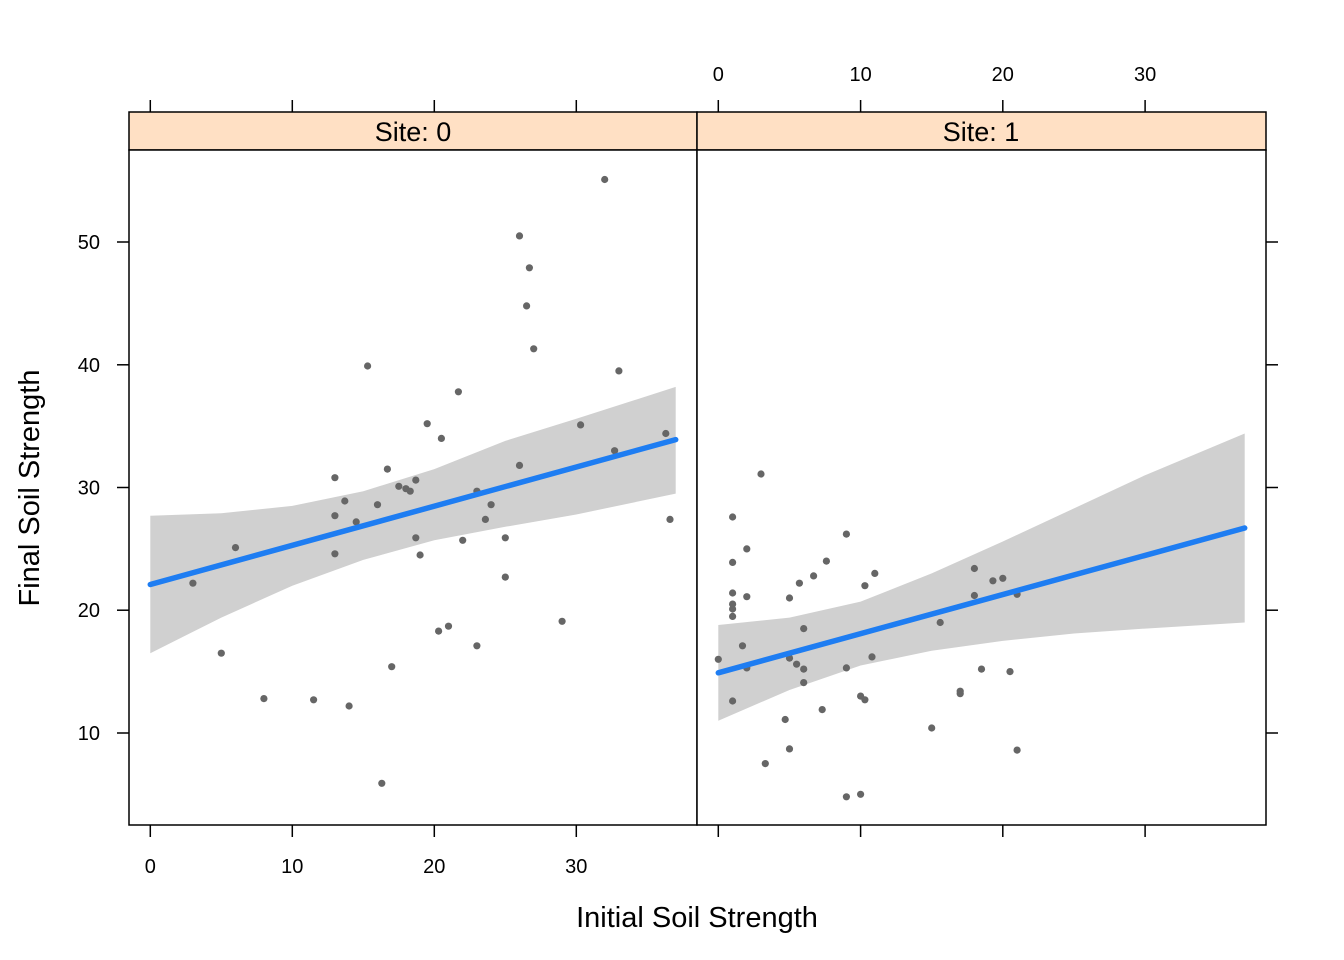 This screenshot has width=1344, height=960. I want to click on x-tick-label-bottom: 20, so click(434, 867).